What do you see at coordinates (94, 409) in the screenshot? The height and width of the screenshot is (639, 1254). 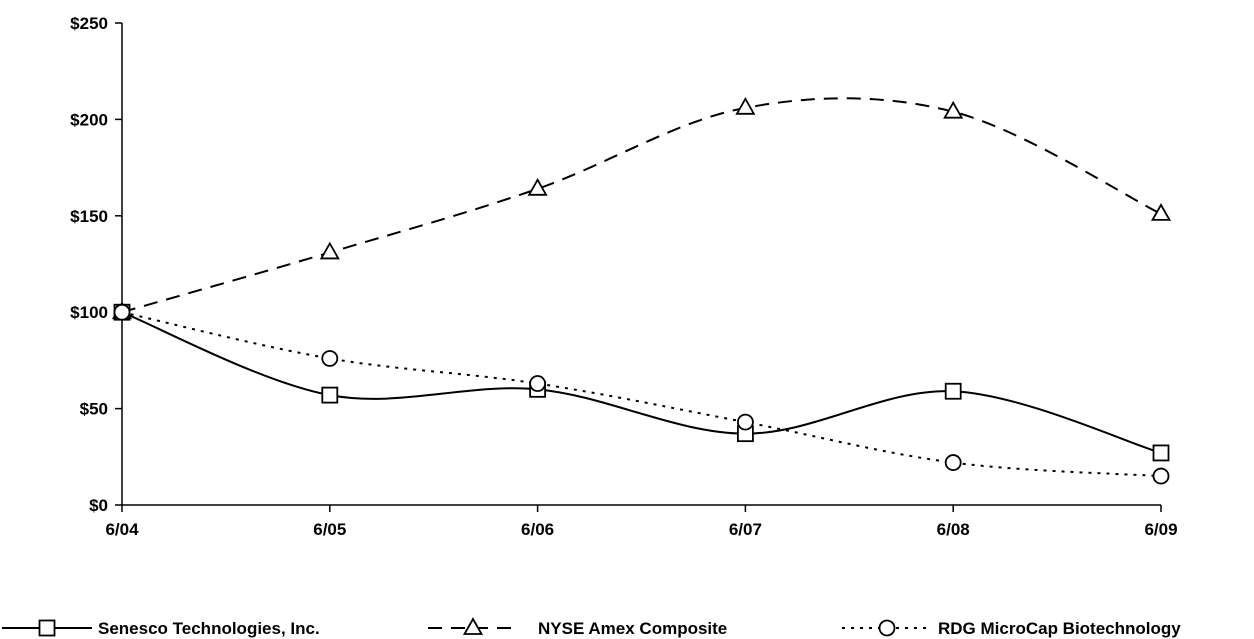 I see `y-tick-label: $50` at bounding box center [94, 409].